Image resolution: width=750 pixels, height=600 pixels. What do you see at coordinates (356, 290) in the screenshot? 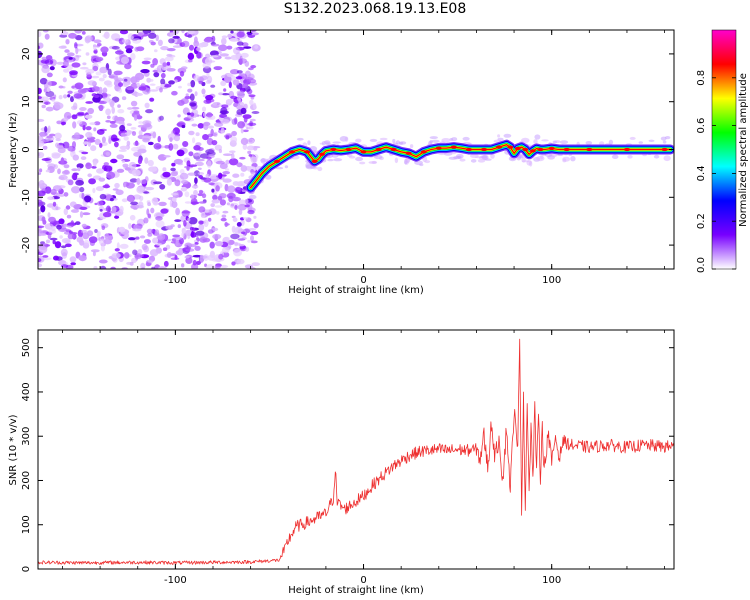
I see `spectrogram-x-label: Height of straight line (km)` at bounding box center [356, 290].